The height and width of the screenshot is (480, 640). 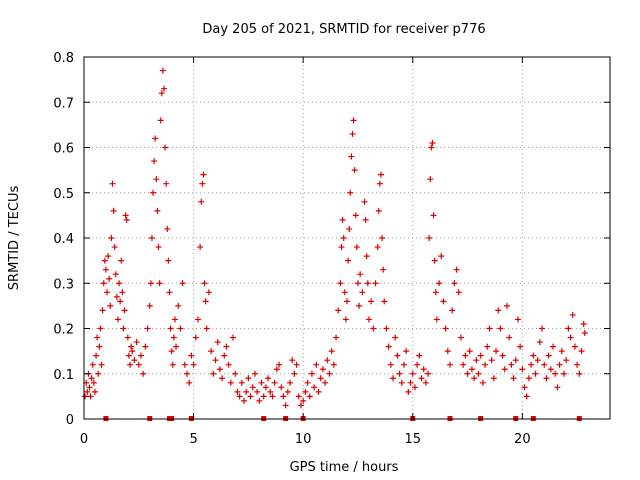 I want to click on x-tick-label: 5, so click(x=193, y=439).